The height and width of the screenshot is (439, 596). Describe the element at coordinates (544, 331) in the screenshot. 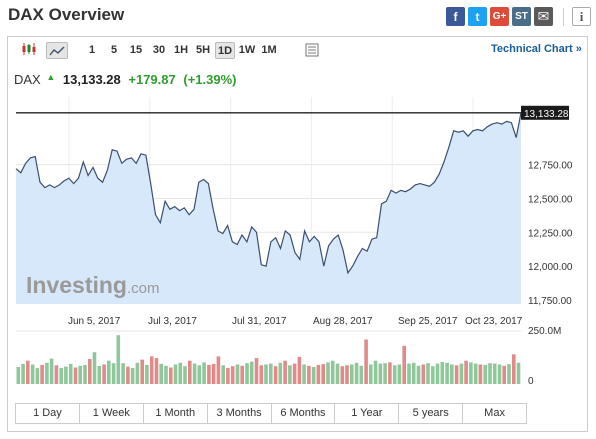

I see `volume-axis-max-label: 250.0M` at that location.